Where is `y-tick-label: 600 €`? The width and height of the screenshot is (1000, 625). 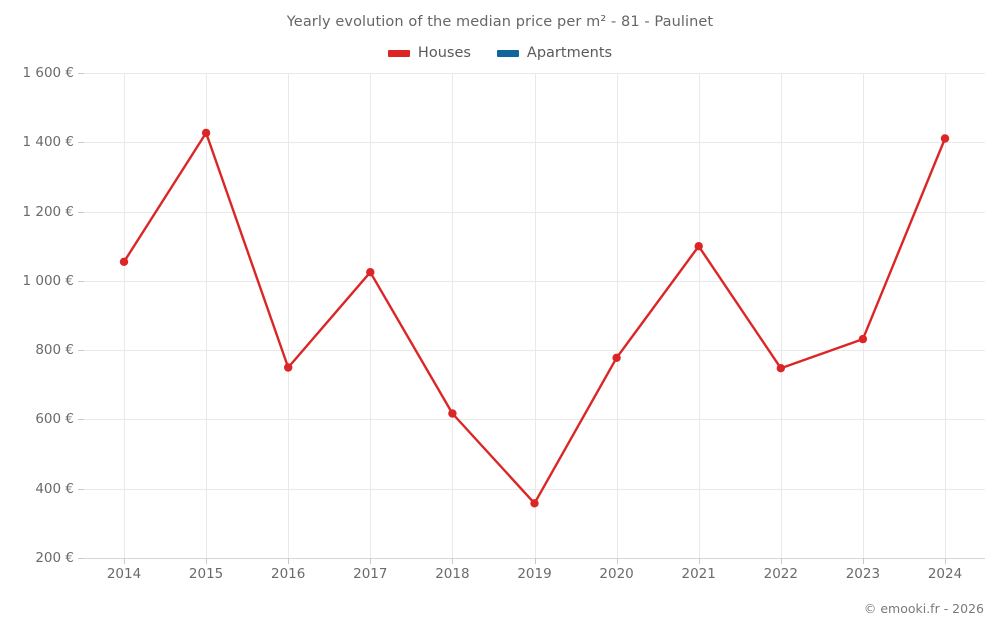 y-tick-label: 600 € is located at coordinates (54, 419).